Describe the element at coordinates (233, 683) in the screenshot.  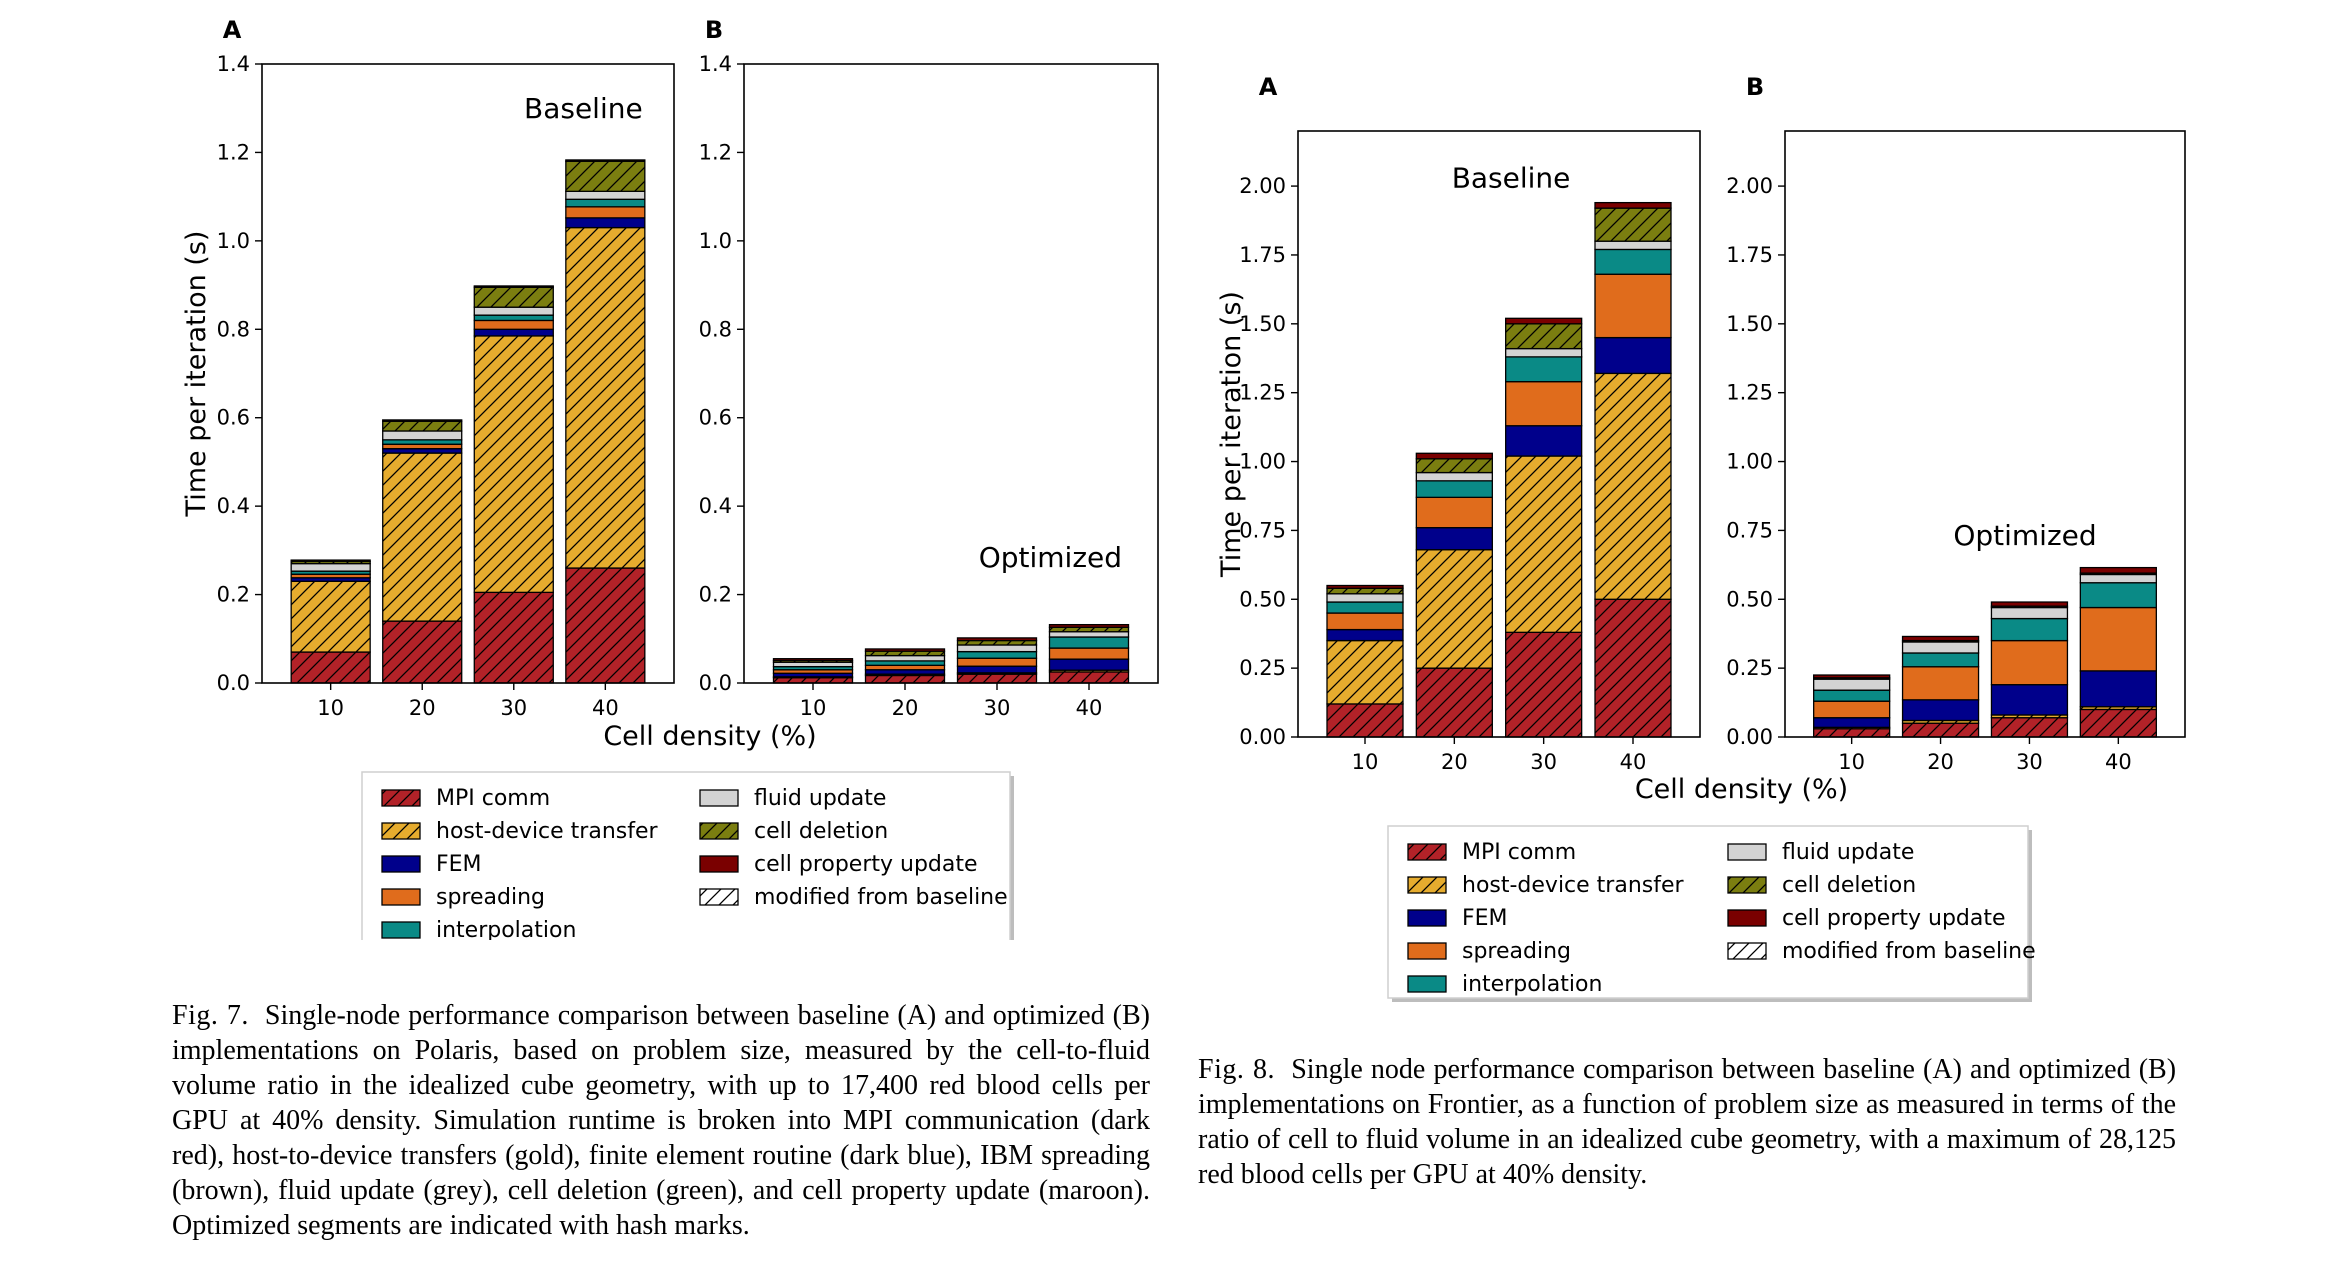
I see `y-tick-label-a-0.0: 0.0` at that location.